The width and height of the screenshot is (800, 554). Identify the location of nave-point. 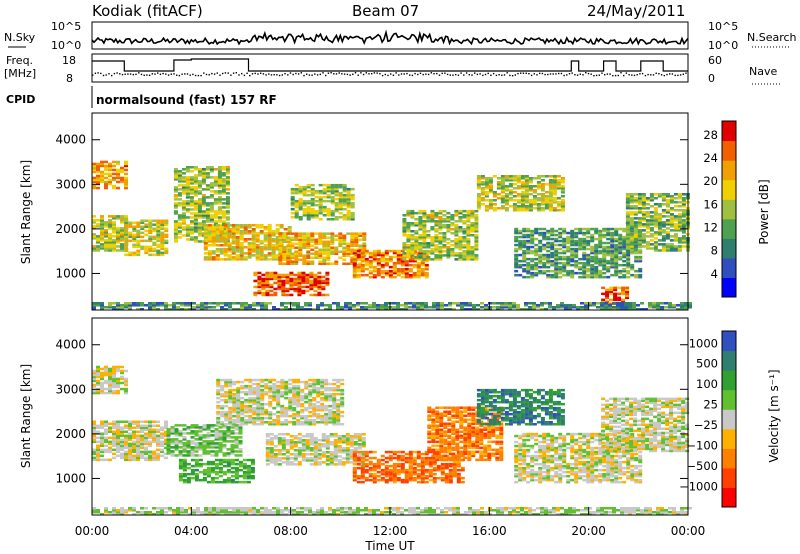
(423, 74).